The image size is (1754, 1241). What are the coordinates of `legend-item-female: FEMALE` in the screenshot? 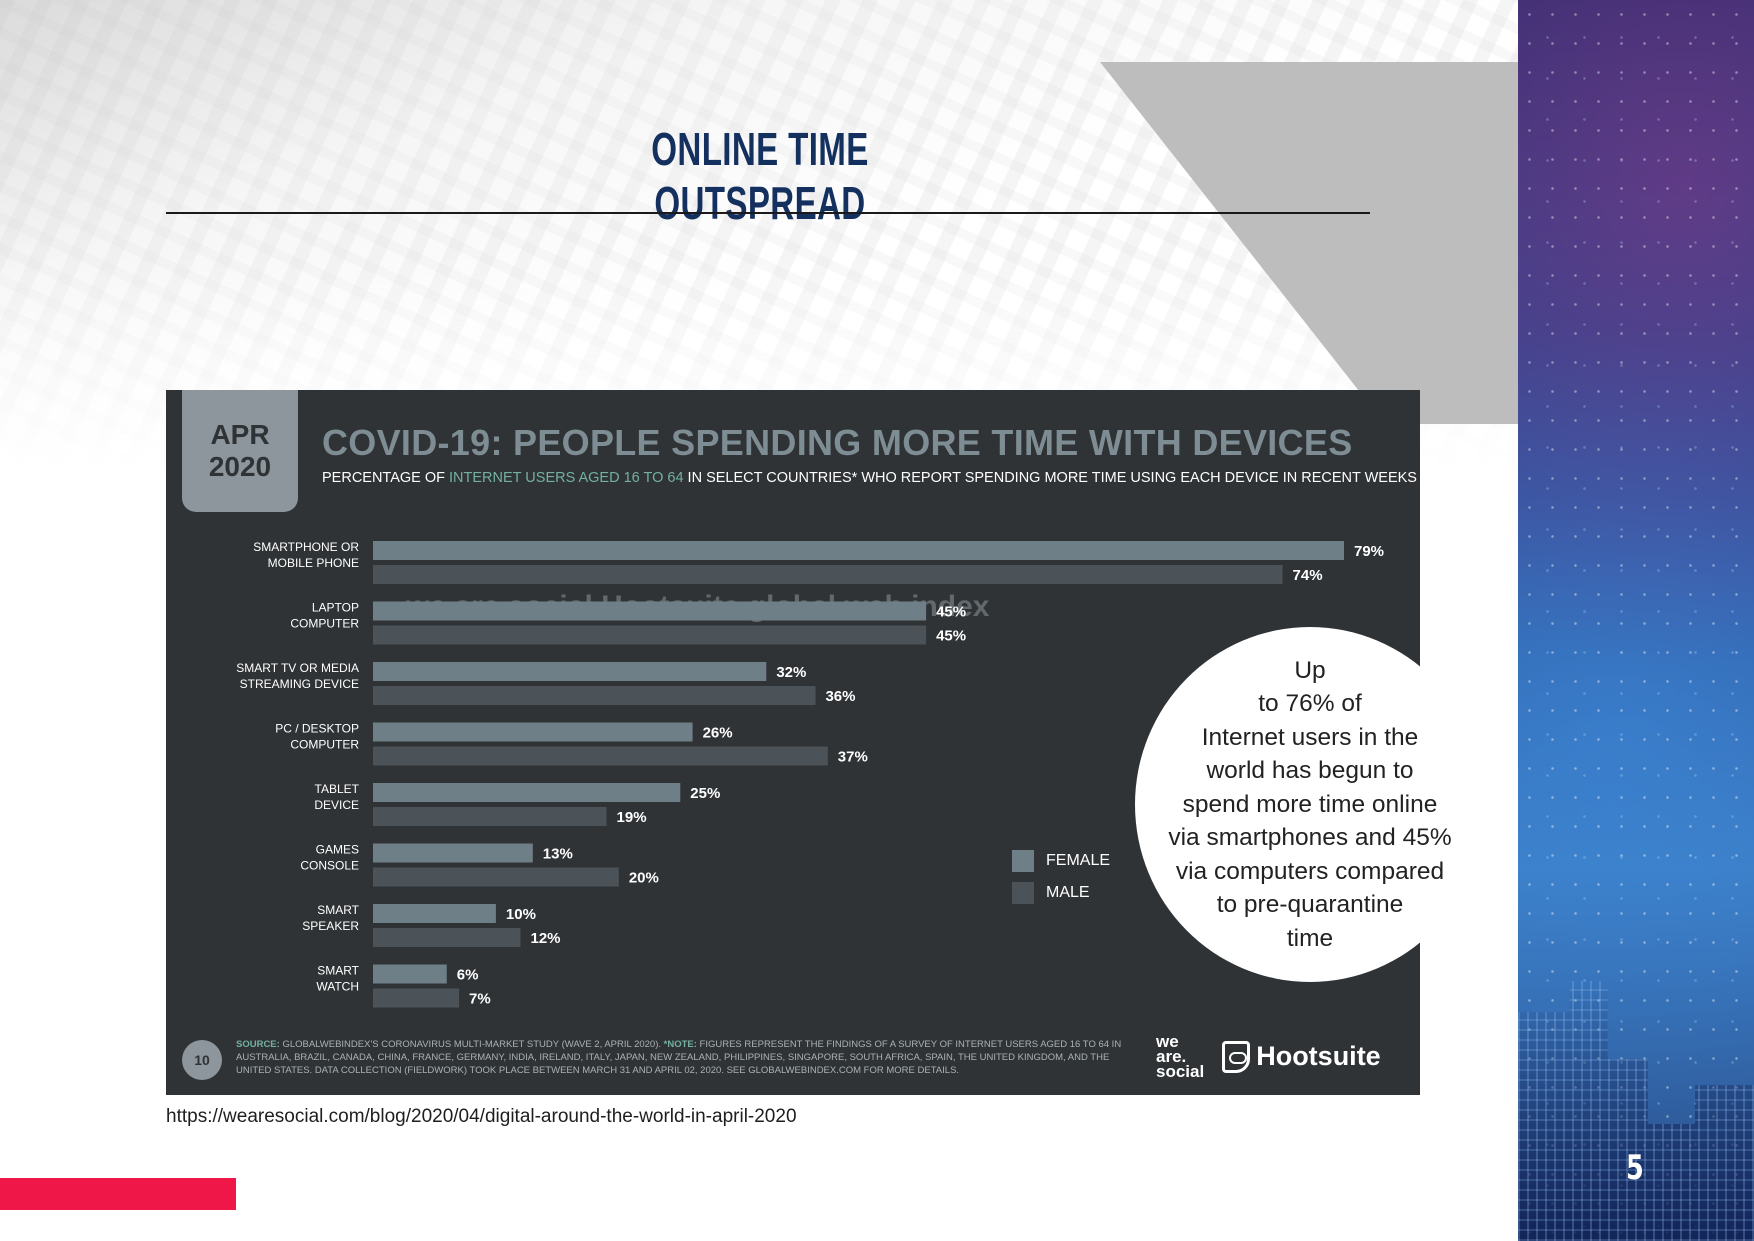 It's located at (1061, 861).